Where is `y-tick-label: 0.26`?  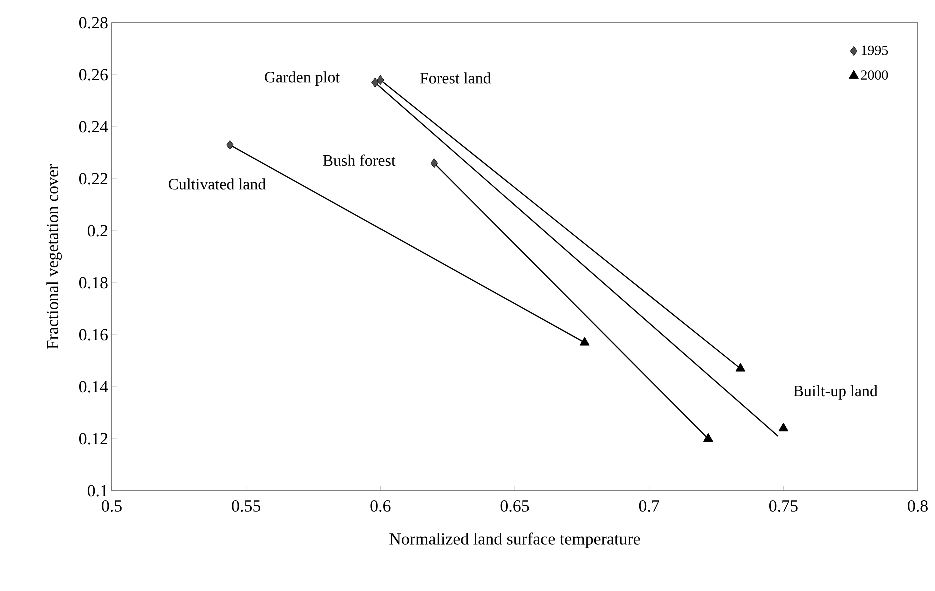
y-tick-label: 0.26 is located at coordinates (93, 75).